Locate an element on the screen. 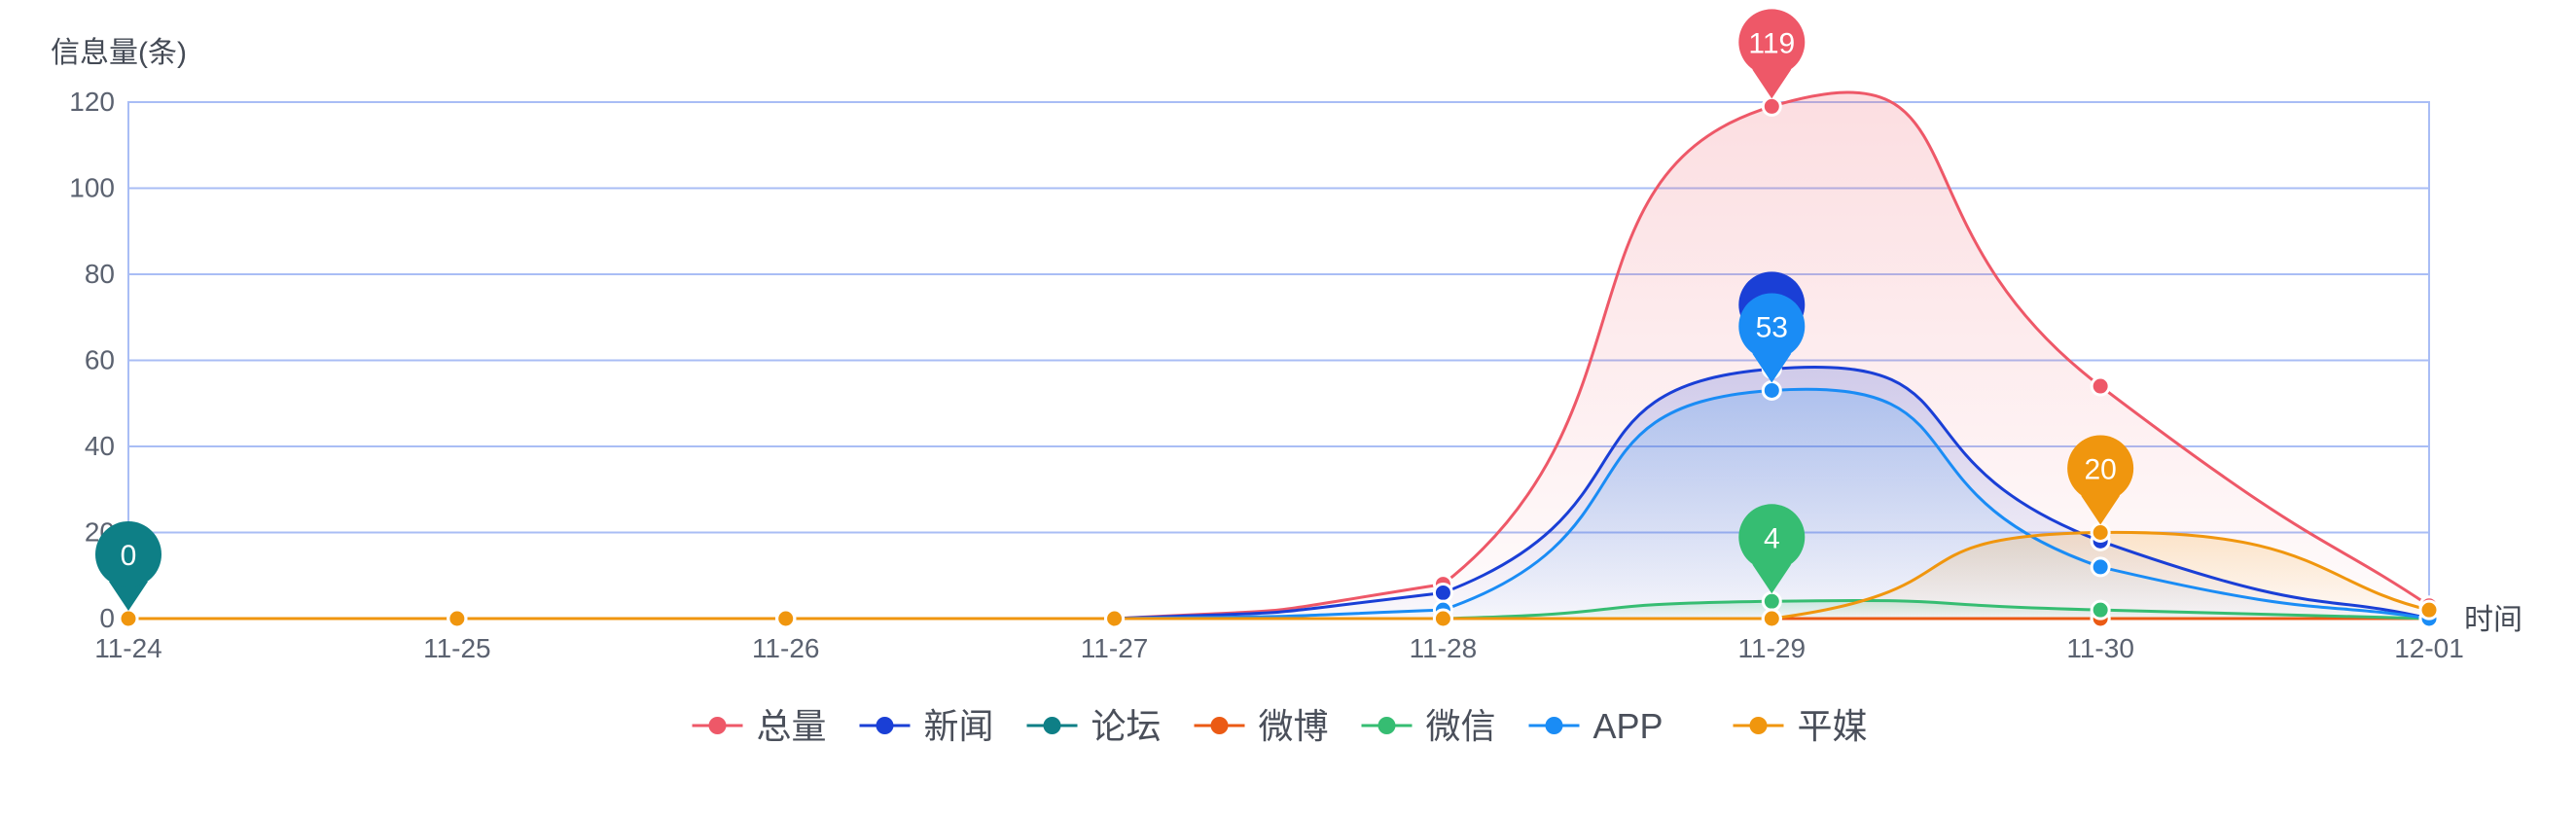 Image resolution: width=2576 pixels, height=816 pixels. x-tick-label: 11-24 is located at coordinates (128, 648).